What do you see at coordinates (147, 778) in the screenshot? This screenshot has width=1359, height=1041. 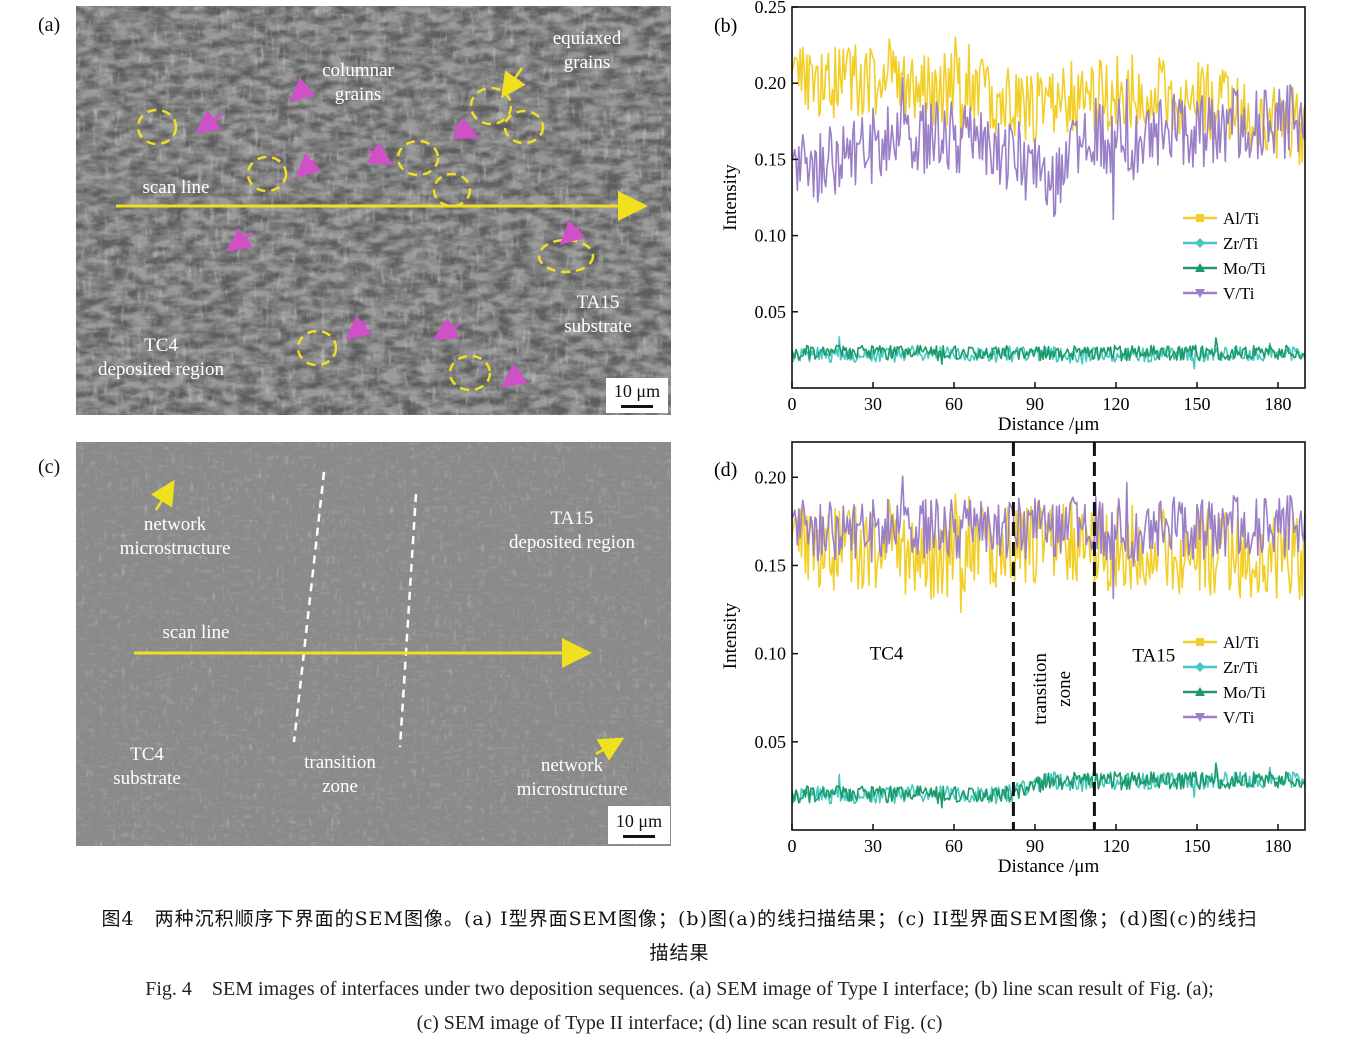 I see `tc4-substrate-label-2: substrate` at bounding box center [147, 778].